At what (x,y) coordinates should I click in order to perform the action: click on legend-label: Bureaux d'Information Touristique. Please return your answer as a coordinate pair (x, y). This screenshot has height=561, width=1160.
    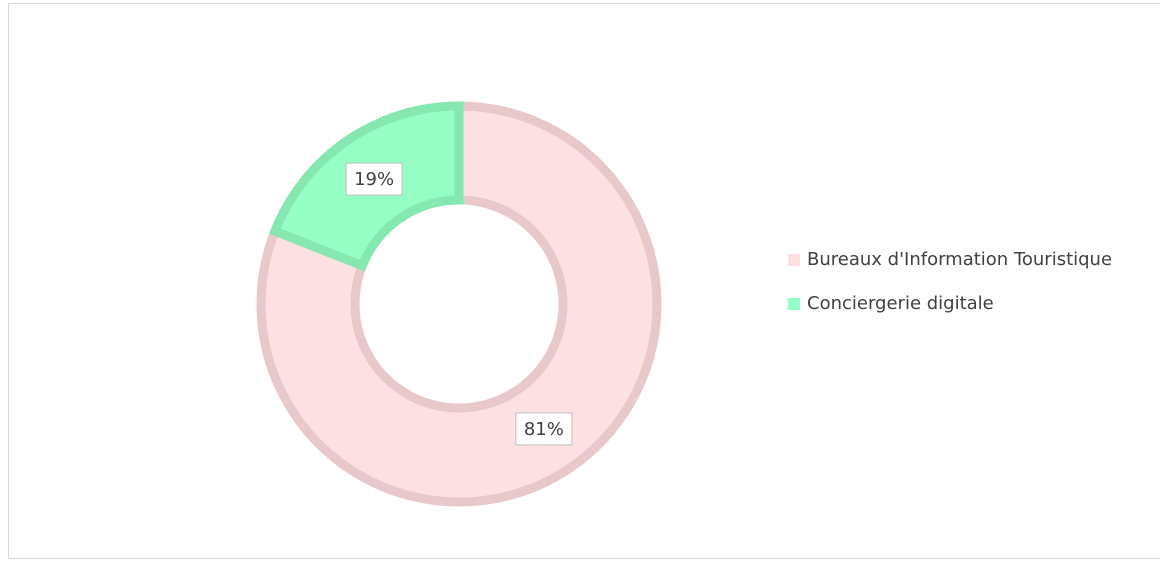
    Looking at the image, I should click on (959, 259).